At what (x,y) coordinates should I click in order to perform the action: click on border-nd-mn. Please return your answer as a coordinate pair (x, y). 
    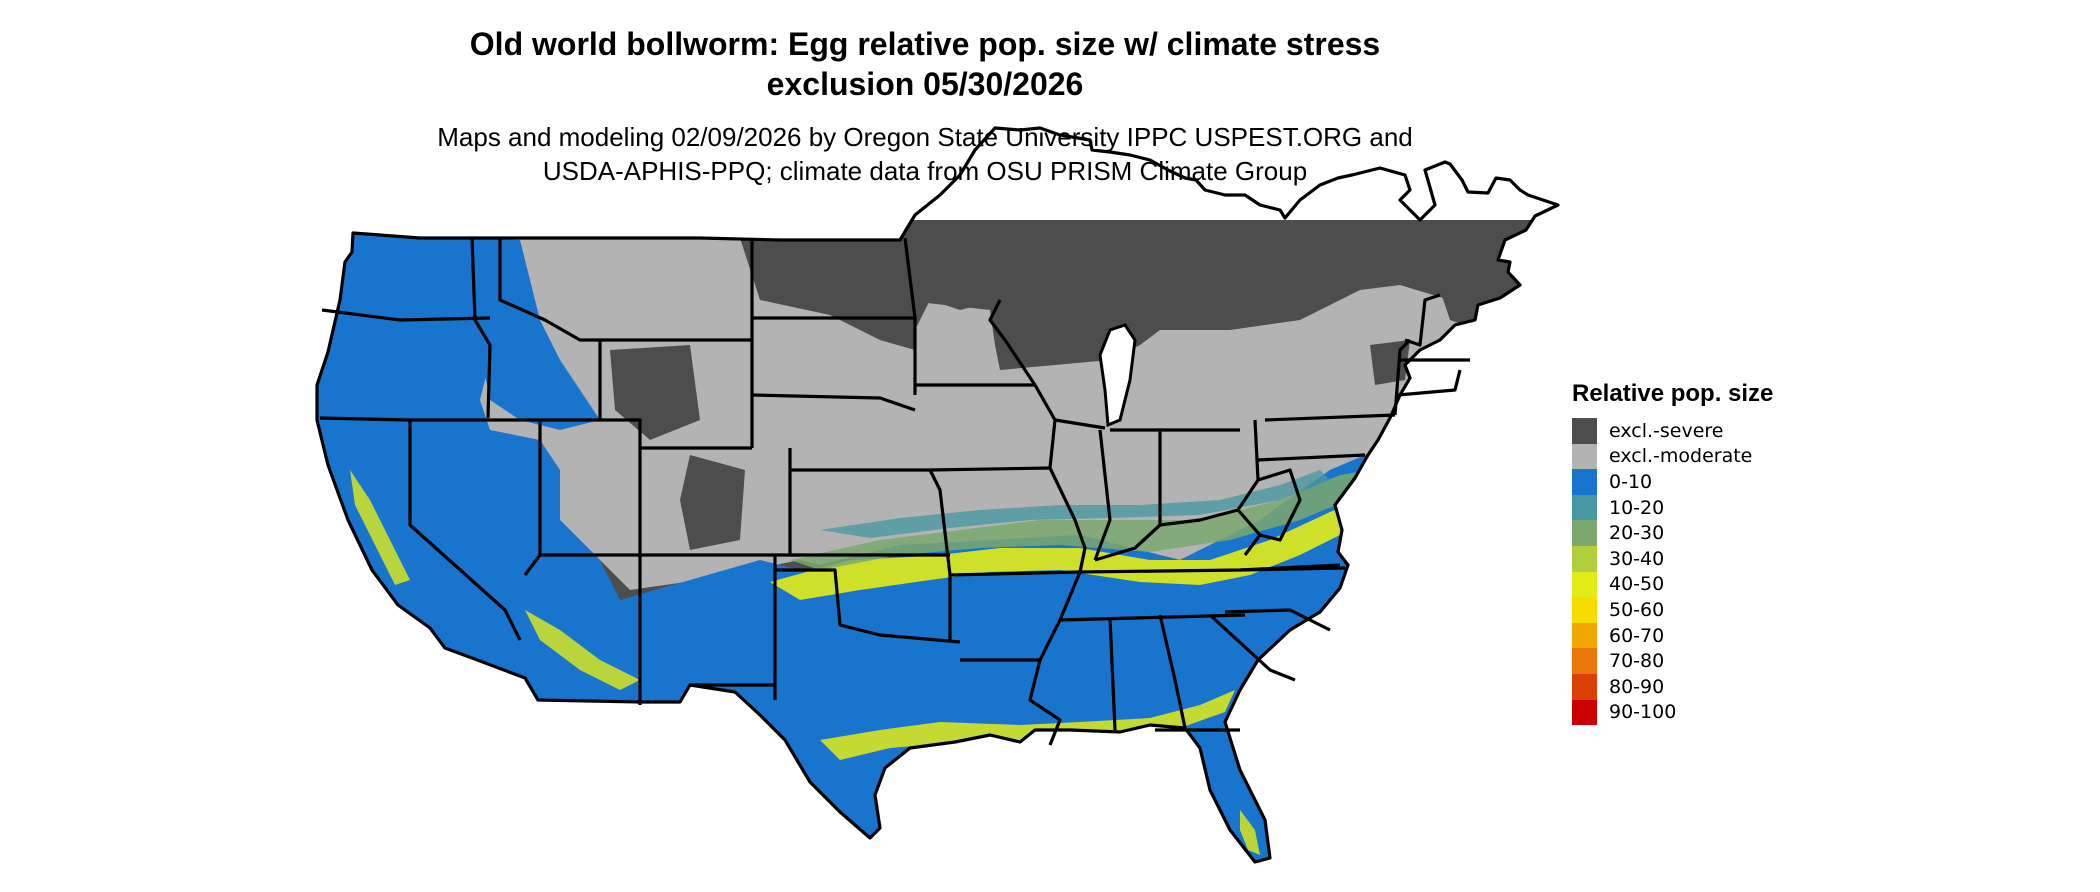
    Looking at the image, I should click on (910, 316).